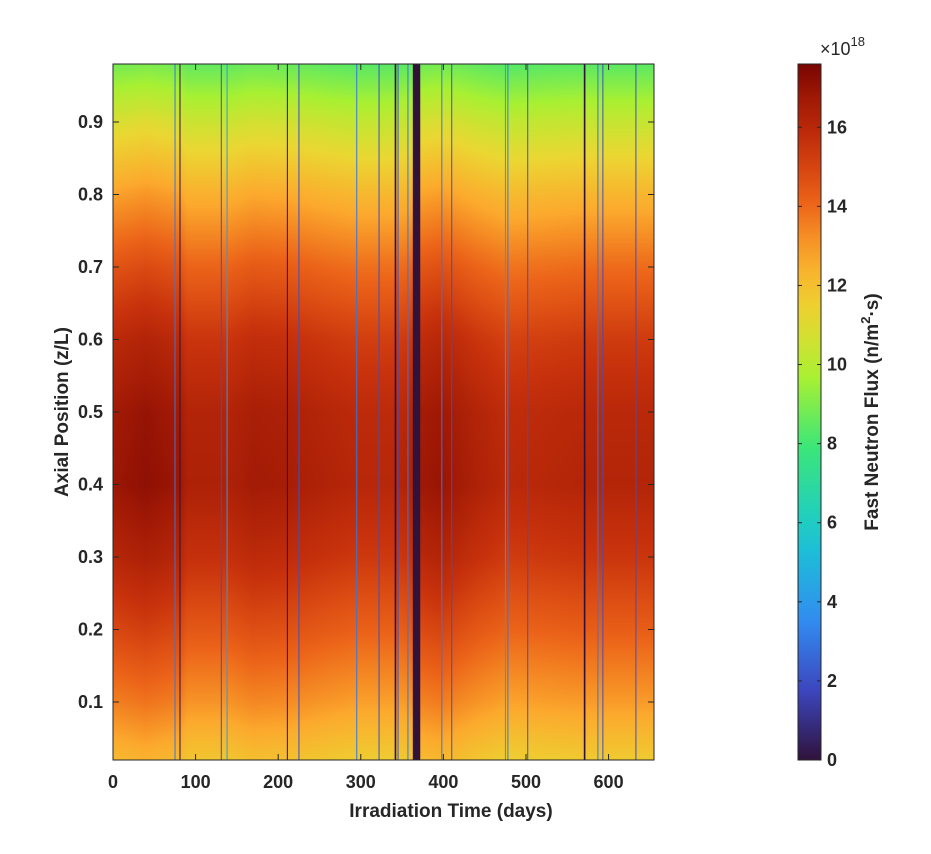  What do you see at coordinates (361, 782) in the screenshot?
I see `x-tick-label: 300` at bounding box center [361, 782].